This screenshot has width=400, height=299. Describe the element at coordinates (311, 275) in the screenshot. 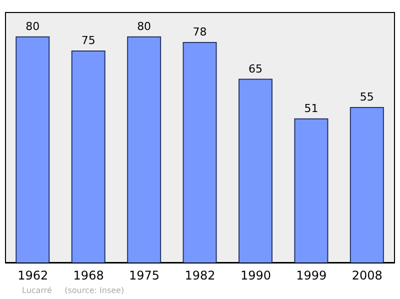

I see `x-tick-label: 1999` at that location.